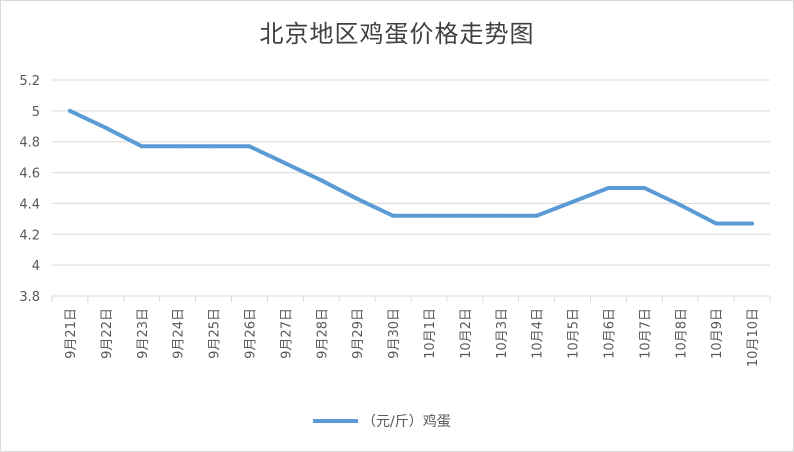  Describe the element at coordinates (538, 333) in the screenshot. I see `x-tick-label: 10月4日` at that location.